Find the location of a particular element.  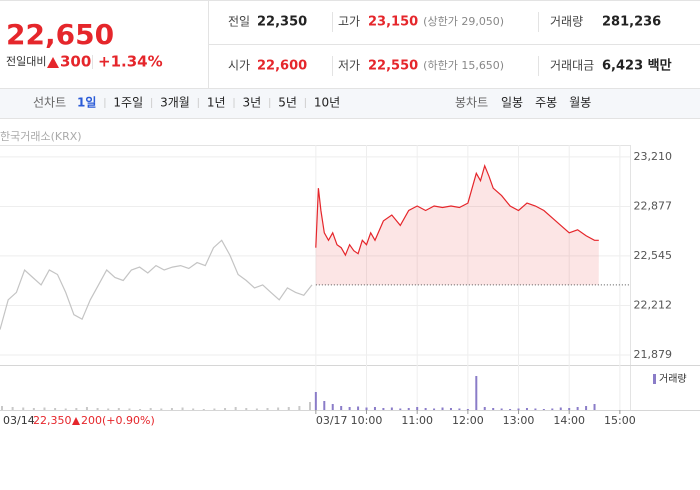

period-tab: 10년 is located at coordinates (327, 103).